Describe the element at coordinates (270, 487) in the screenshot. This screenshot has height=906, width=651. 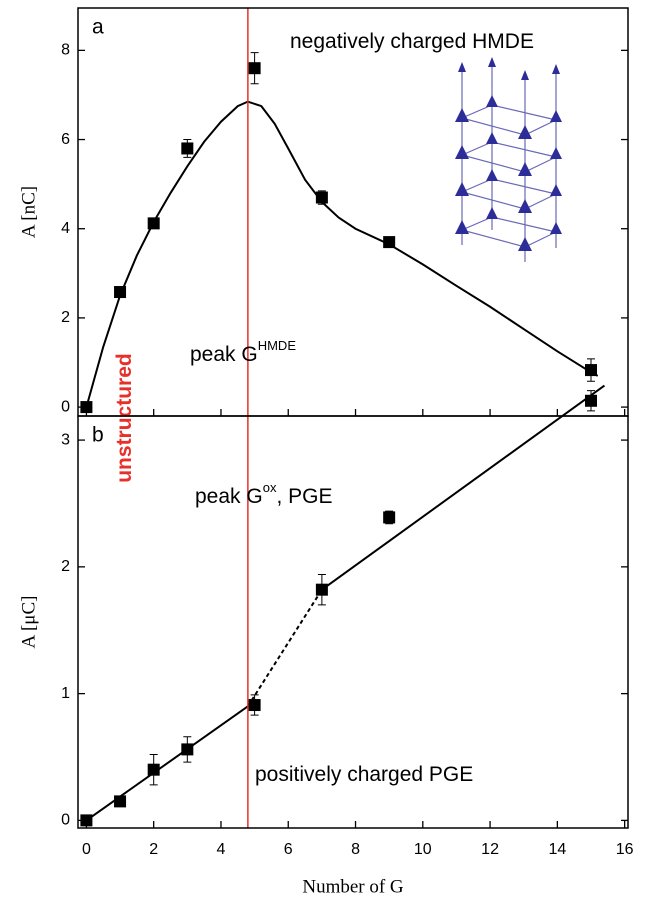
I see `annotation-superscript: ox` at that location.